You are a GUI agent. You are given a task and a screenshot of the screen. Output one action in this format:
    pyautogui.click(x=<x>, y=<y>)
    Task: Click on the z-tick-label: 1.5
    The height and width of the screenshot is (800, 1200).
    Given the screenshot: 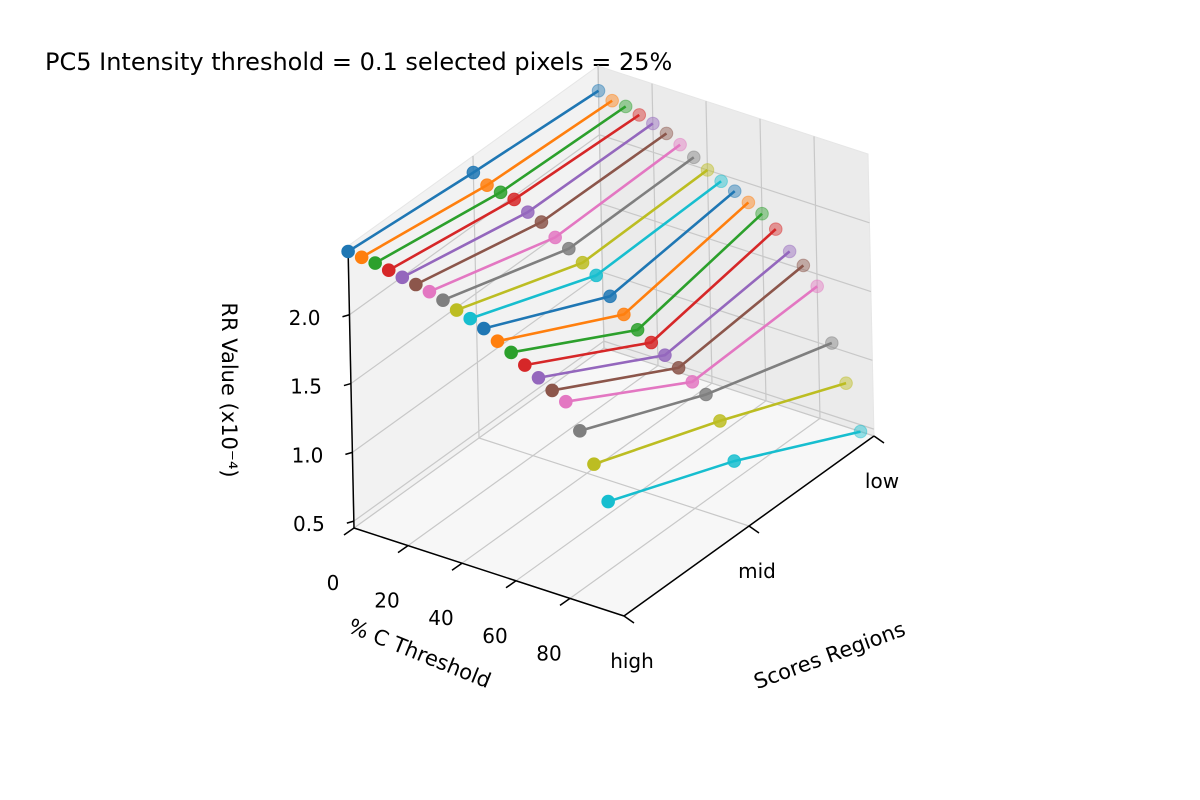 What is the action you would take?
    pyautogui.click(x=306, y=387)
    